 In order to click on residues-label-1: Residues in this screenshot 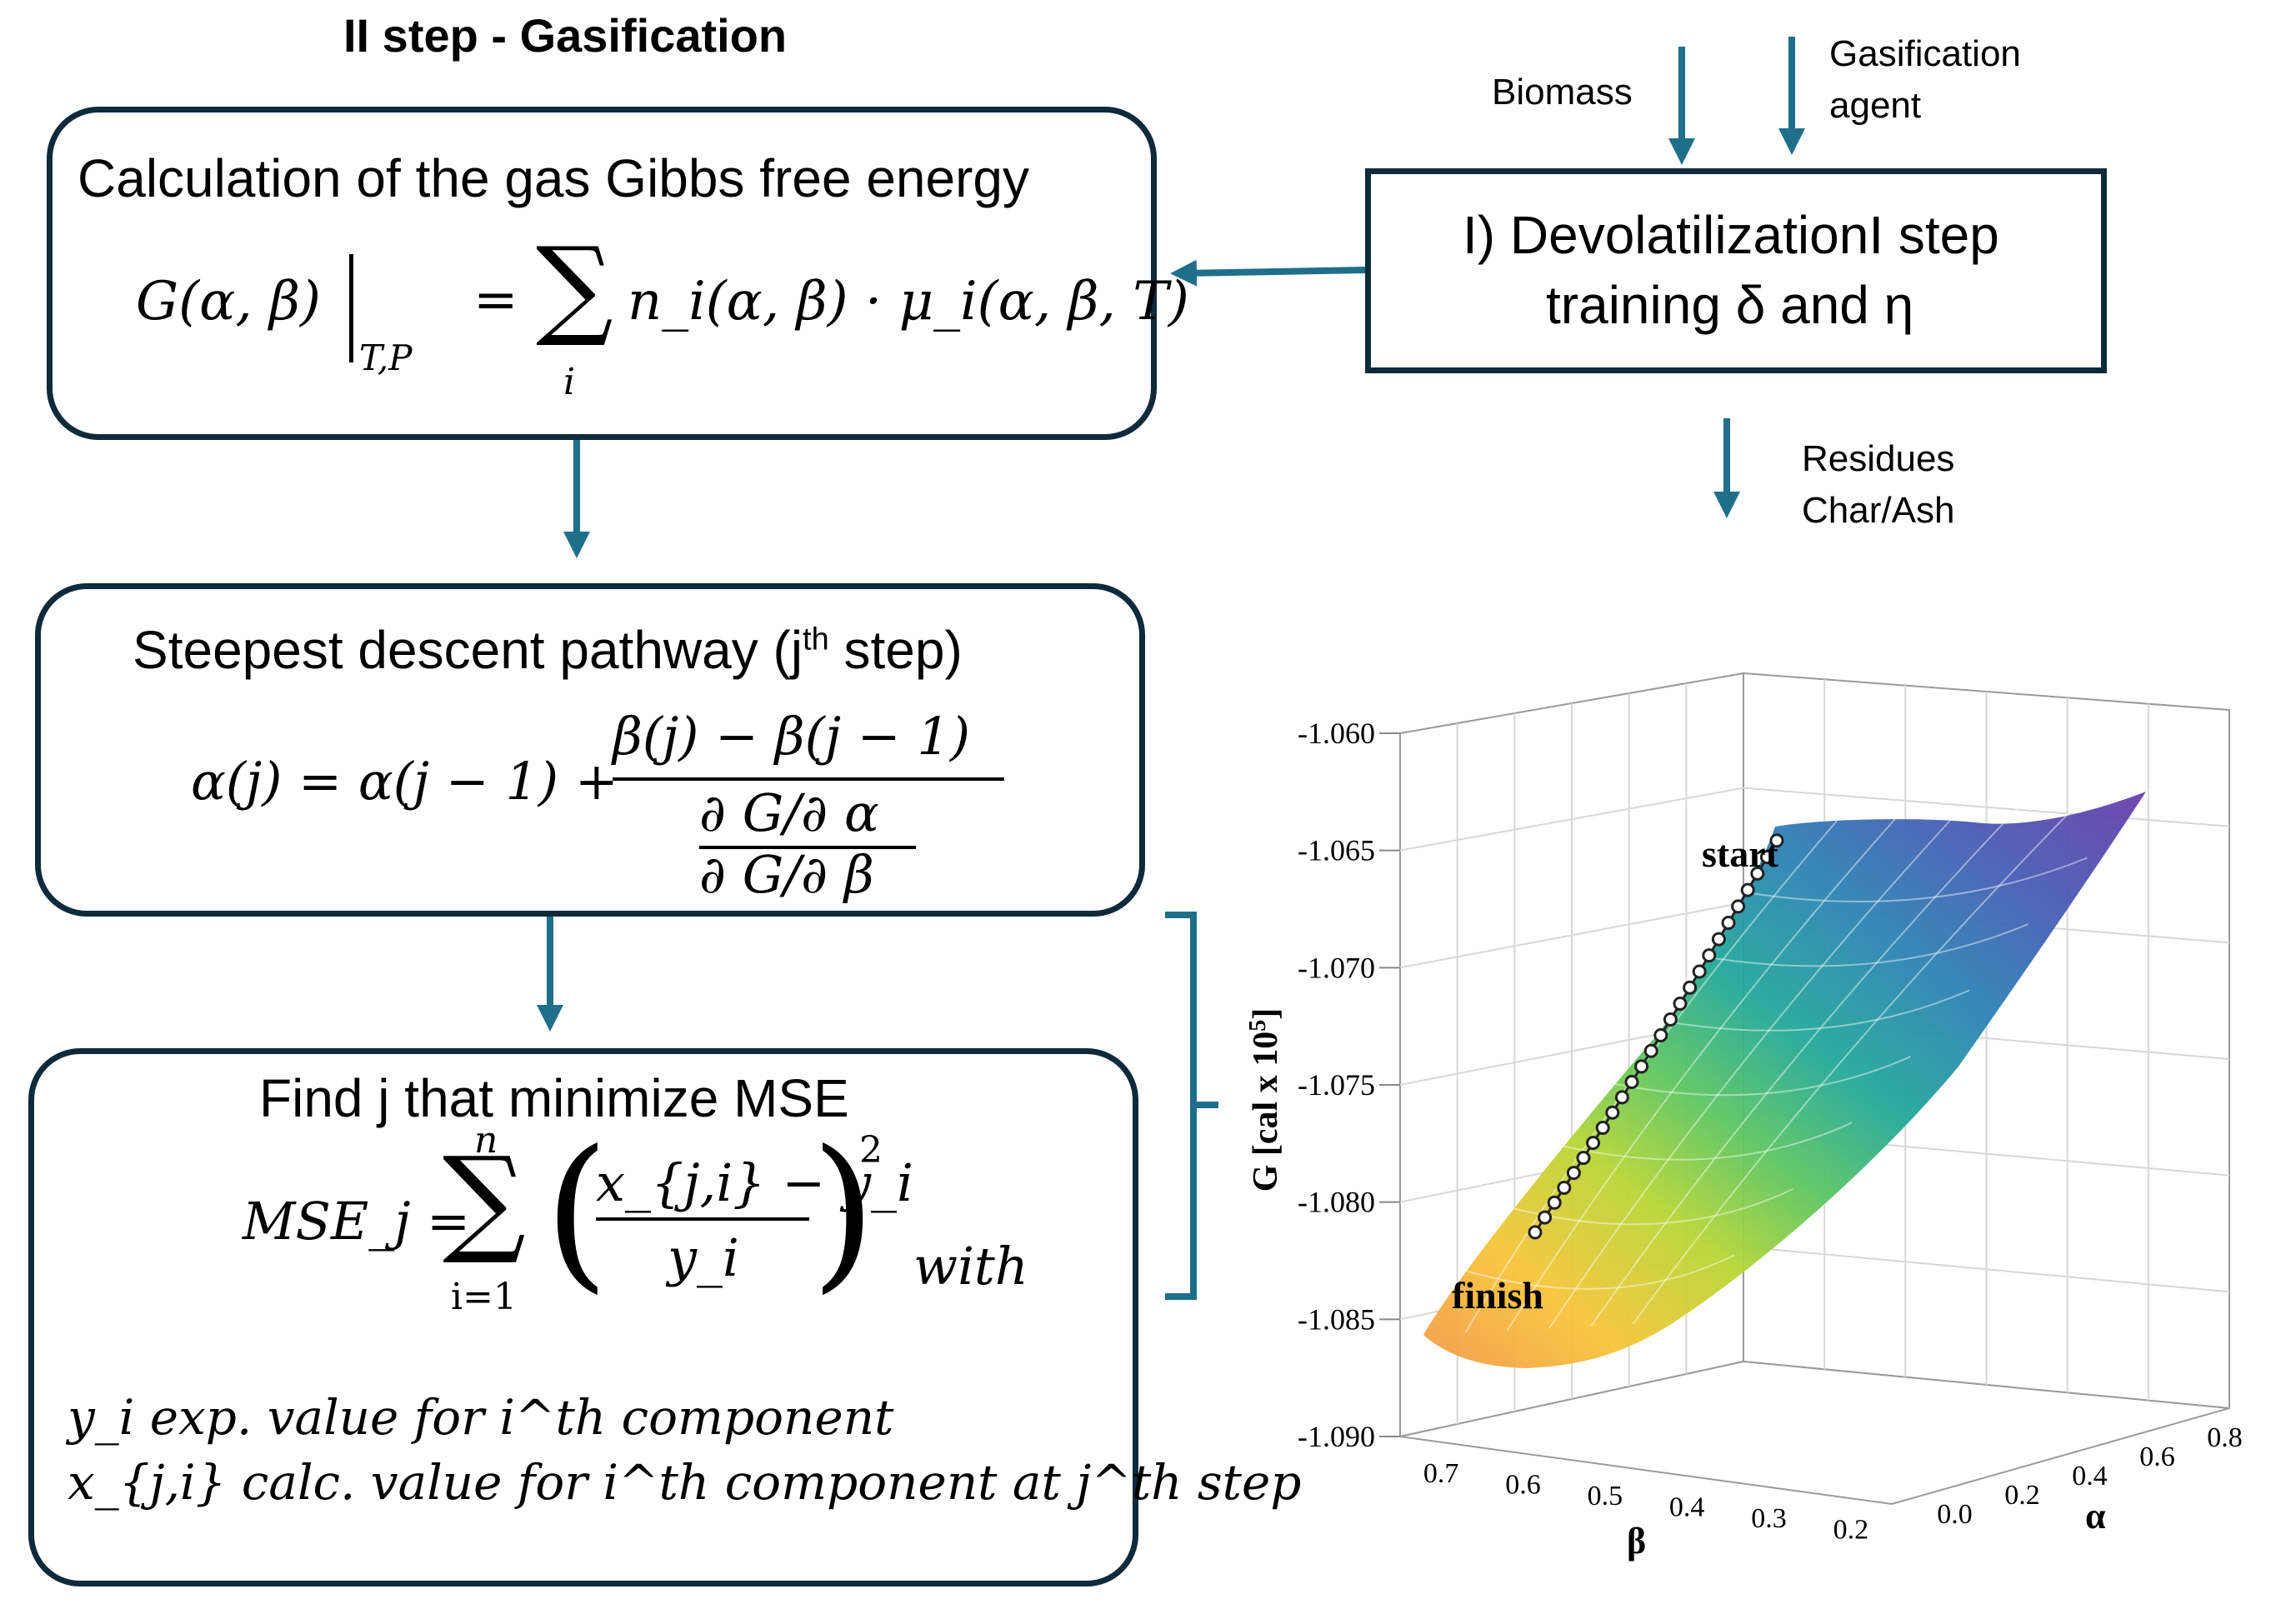, I will do `click(1878, 459)`.